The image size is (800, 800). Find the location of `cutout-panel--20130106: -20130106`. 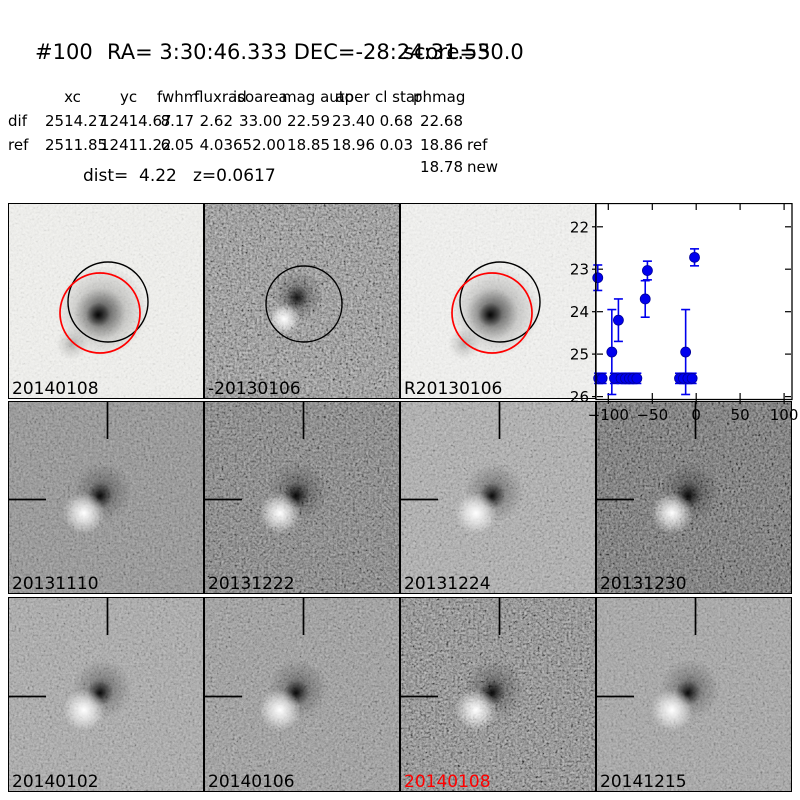

cutout-panel--20130106: -20130106 is located at coordinates (302, 301).